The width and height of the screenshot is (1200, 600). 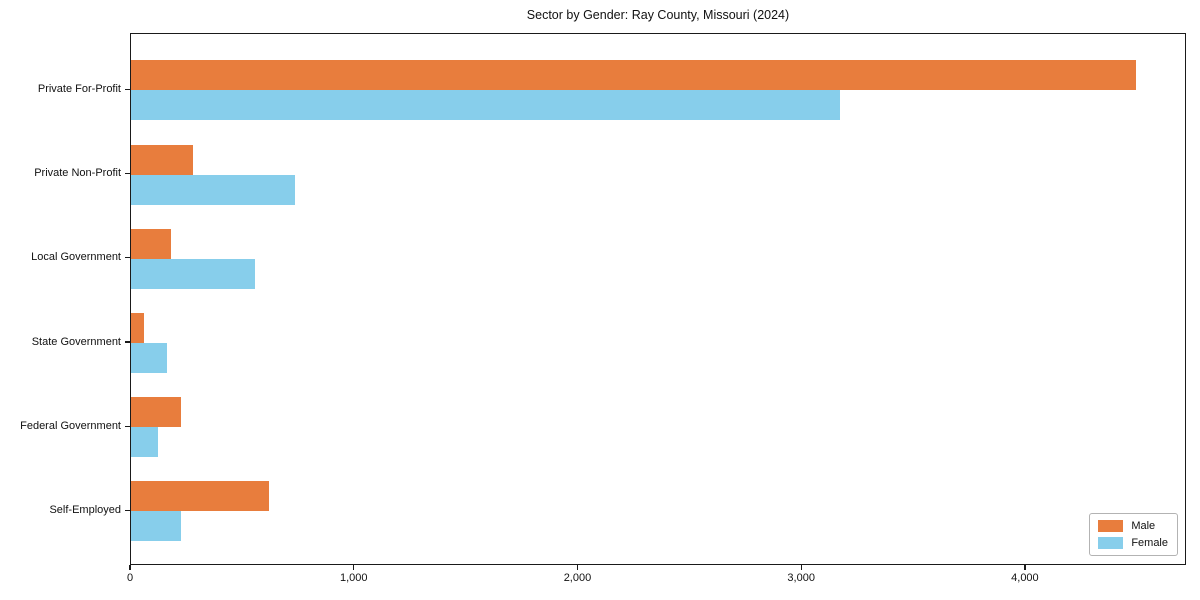 I want to click on legend: Male Female, so click(x=1133, y=534).